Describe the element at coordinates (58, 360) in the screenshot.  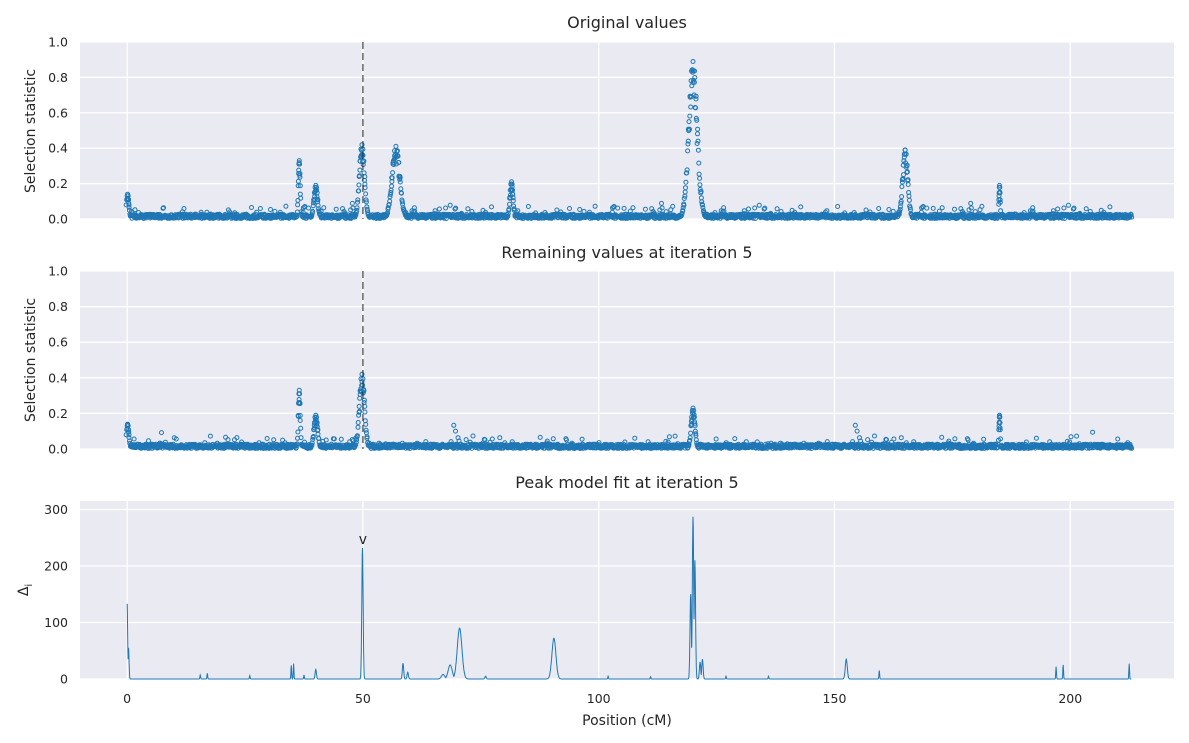
I see `y-ticks-2: 0.00.20.40.60.81.0` at that location.